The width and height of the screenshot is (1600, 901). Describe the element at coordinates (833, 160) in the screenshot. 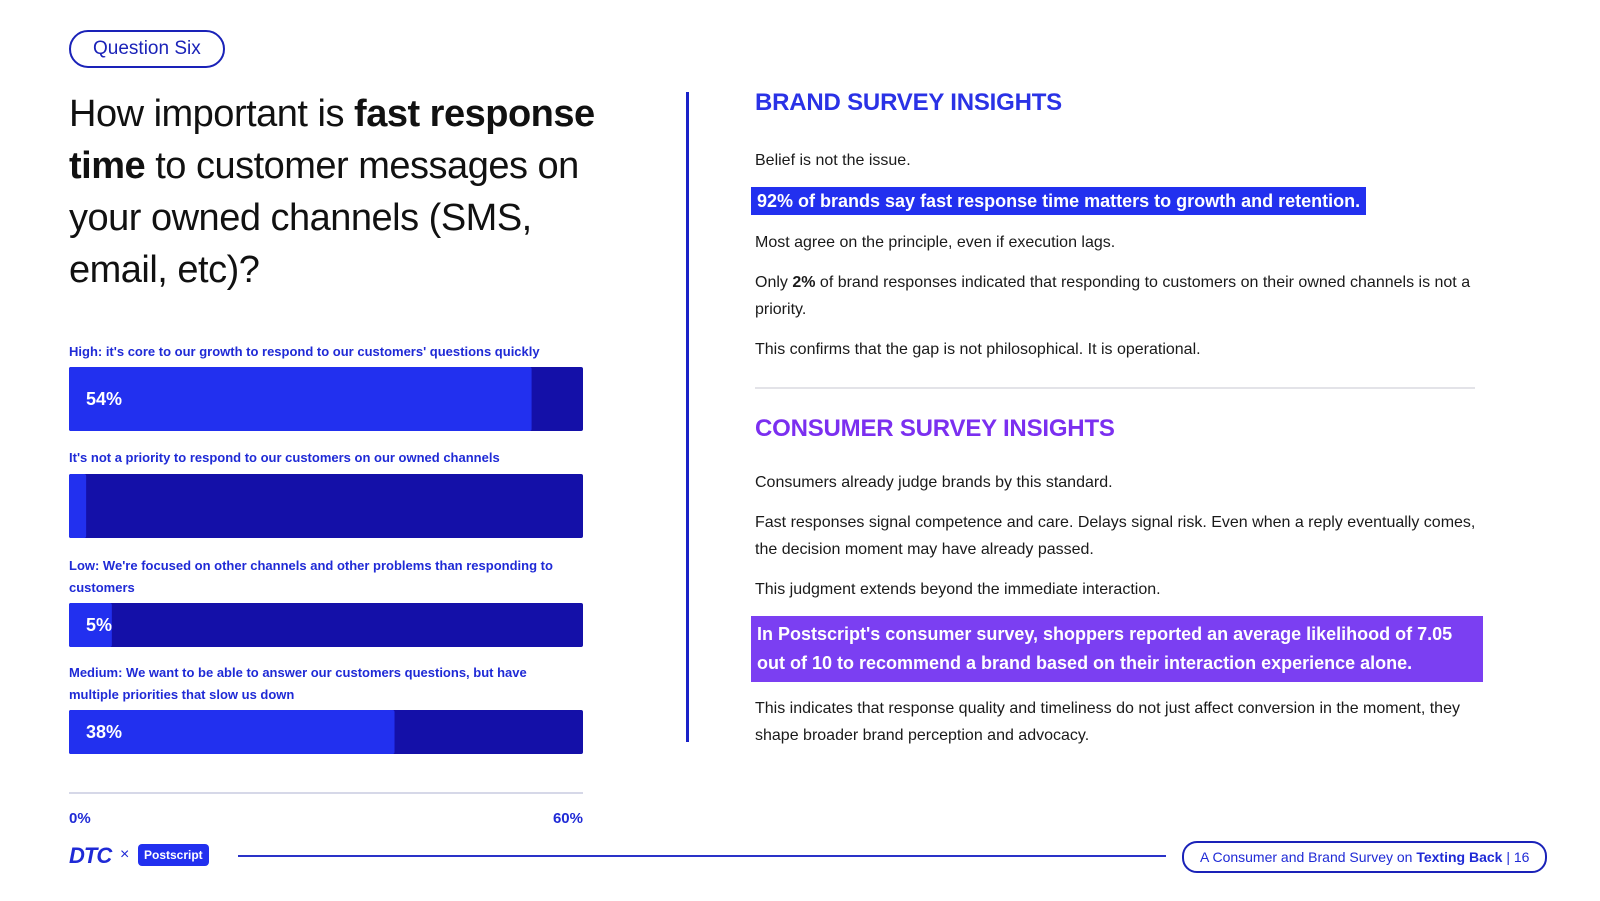

I see `brand-para-1: Belief is not the issue.` at that location.